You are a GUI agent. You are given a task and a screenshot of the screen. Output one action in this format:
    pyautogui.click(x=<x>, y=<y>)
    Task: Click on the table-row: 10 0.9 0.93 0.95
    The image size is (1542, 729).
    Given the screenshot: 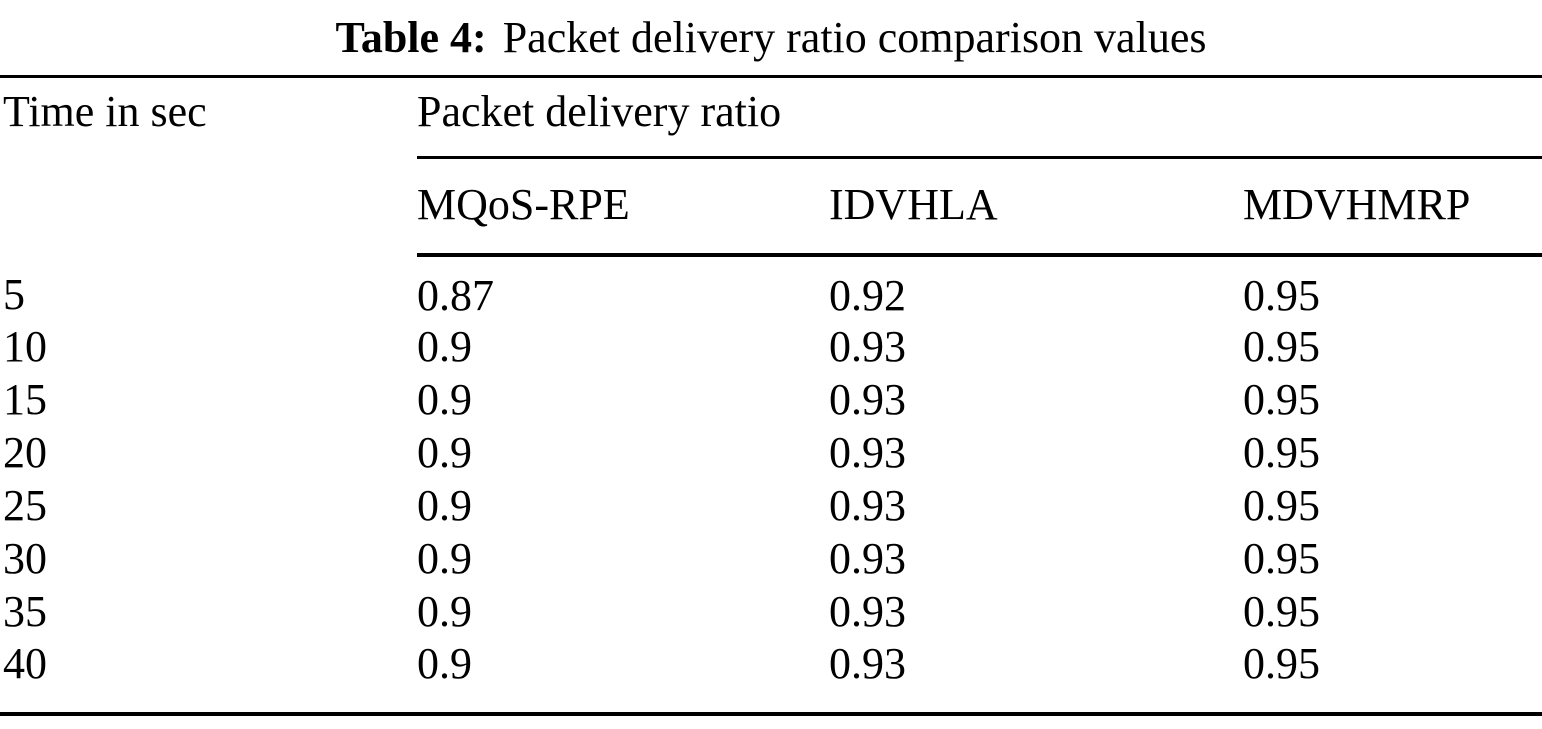 What is the action you would take?
    pyautogui.click(x=771, y=347)
    